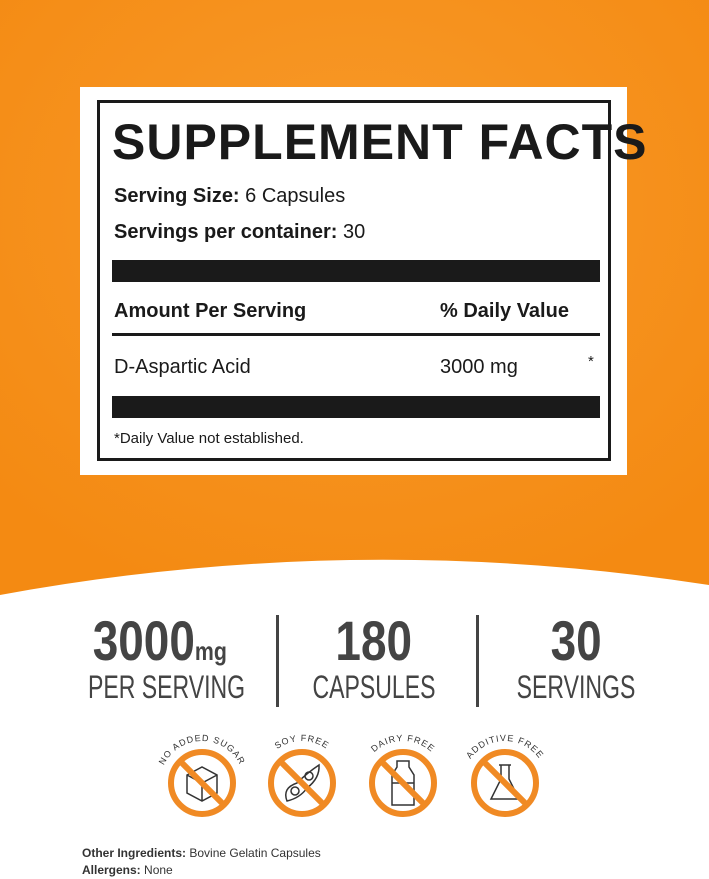  What do you see at coordinates (356, 334) in the screenshot?
I see `divider` at bounding box center [356, 334].